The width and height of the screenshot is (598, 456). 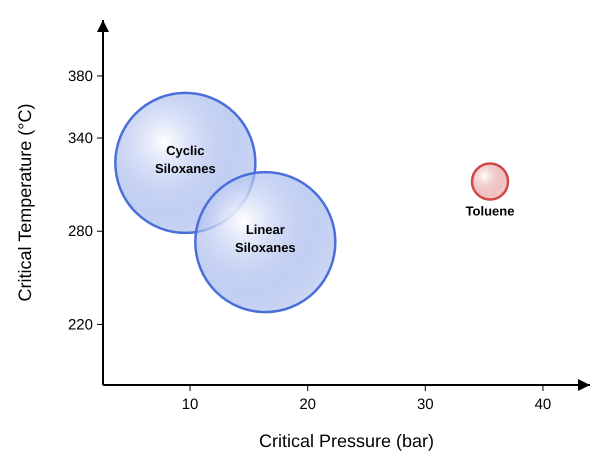 I want to click on x-axis-title: Critical Pressure (bar), so click(x=346, y=441).